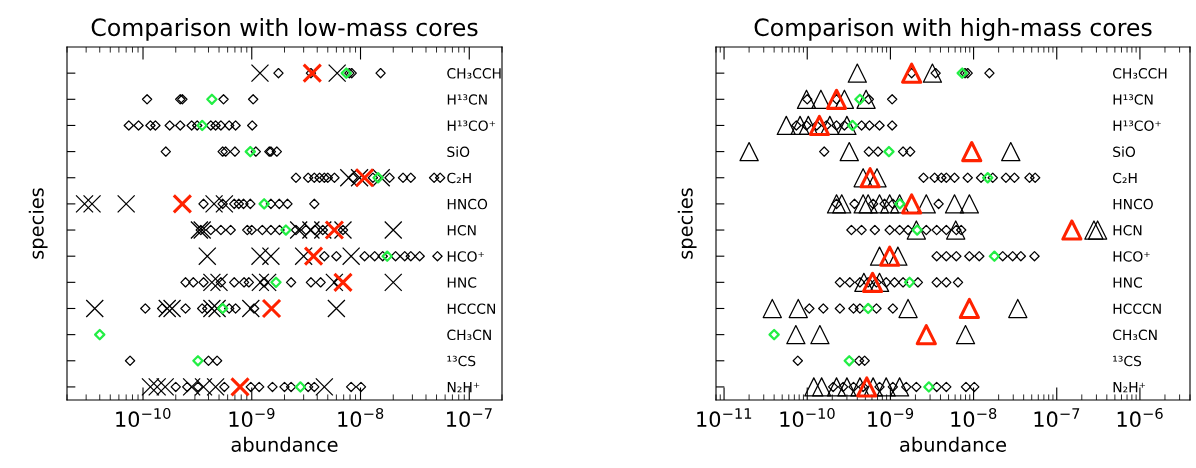 This screenshot has height=468, width=1196. What do you see at coordinates (724, 418) in the screenshot?
I see `x-tick-label: 10$^{−11}$` at bounding box center [724, 418].